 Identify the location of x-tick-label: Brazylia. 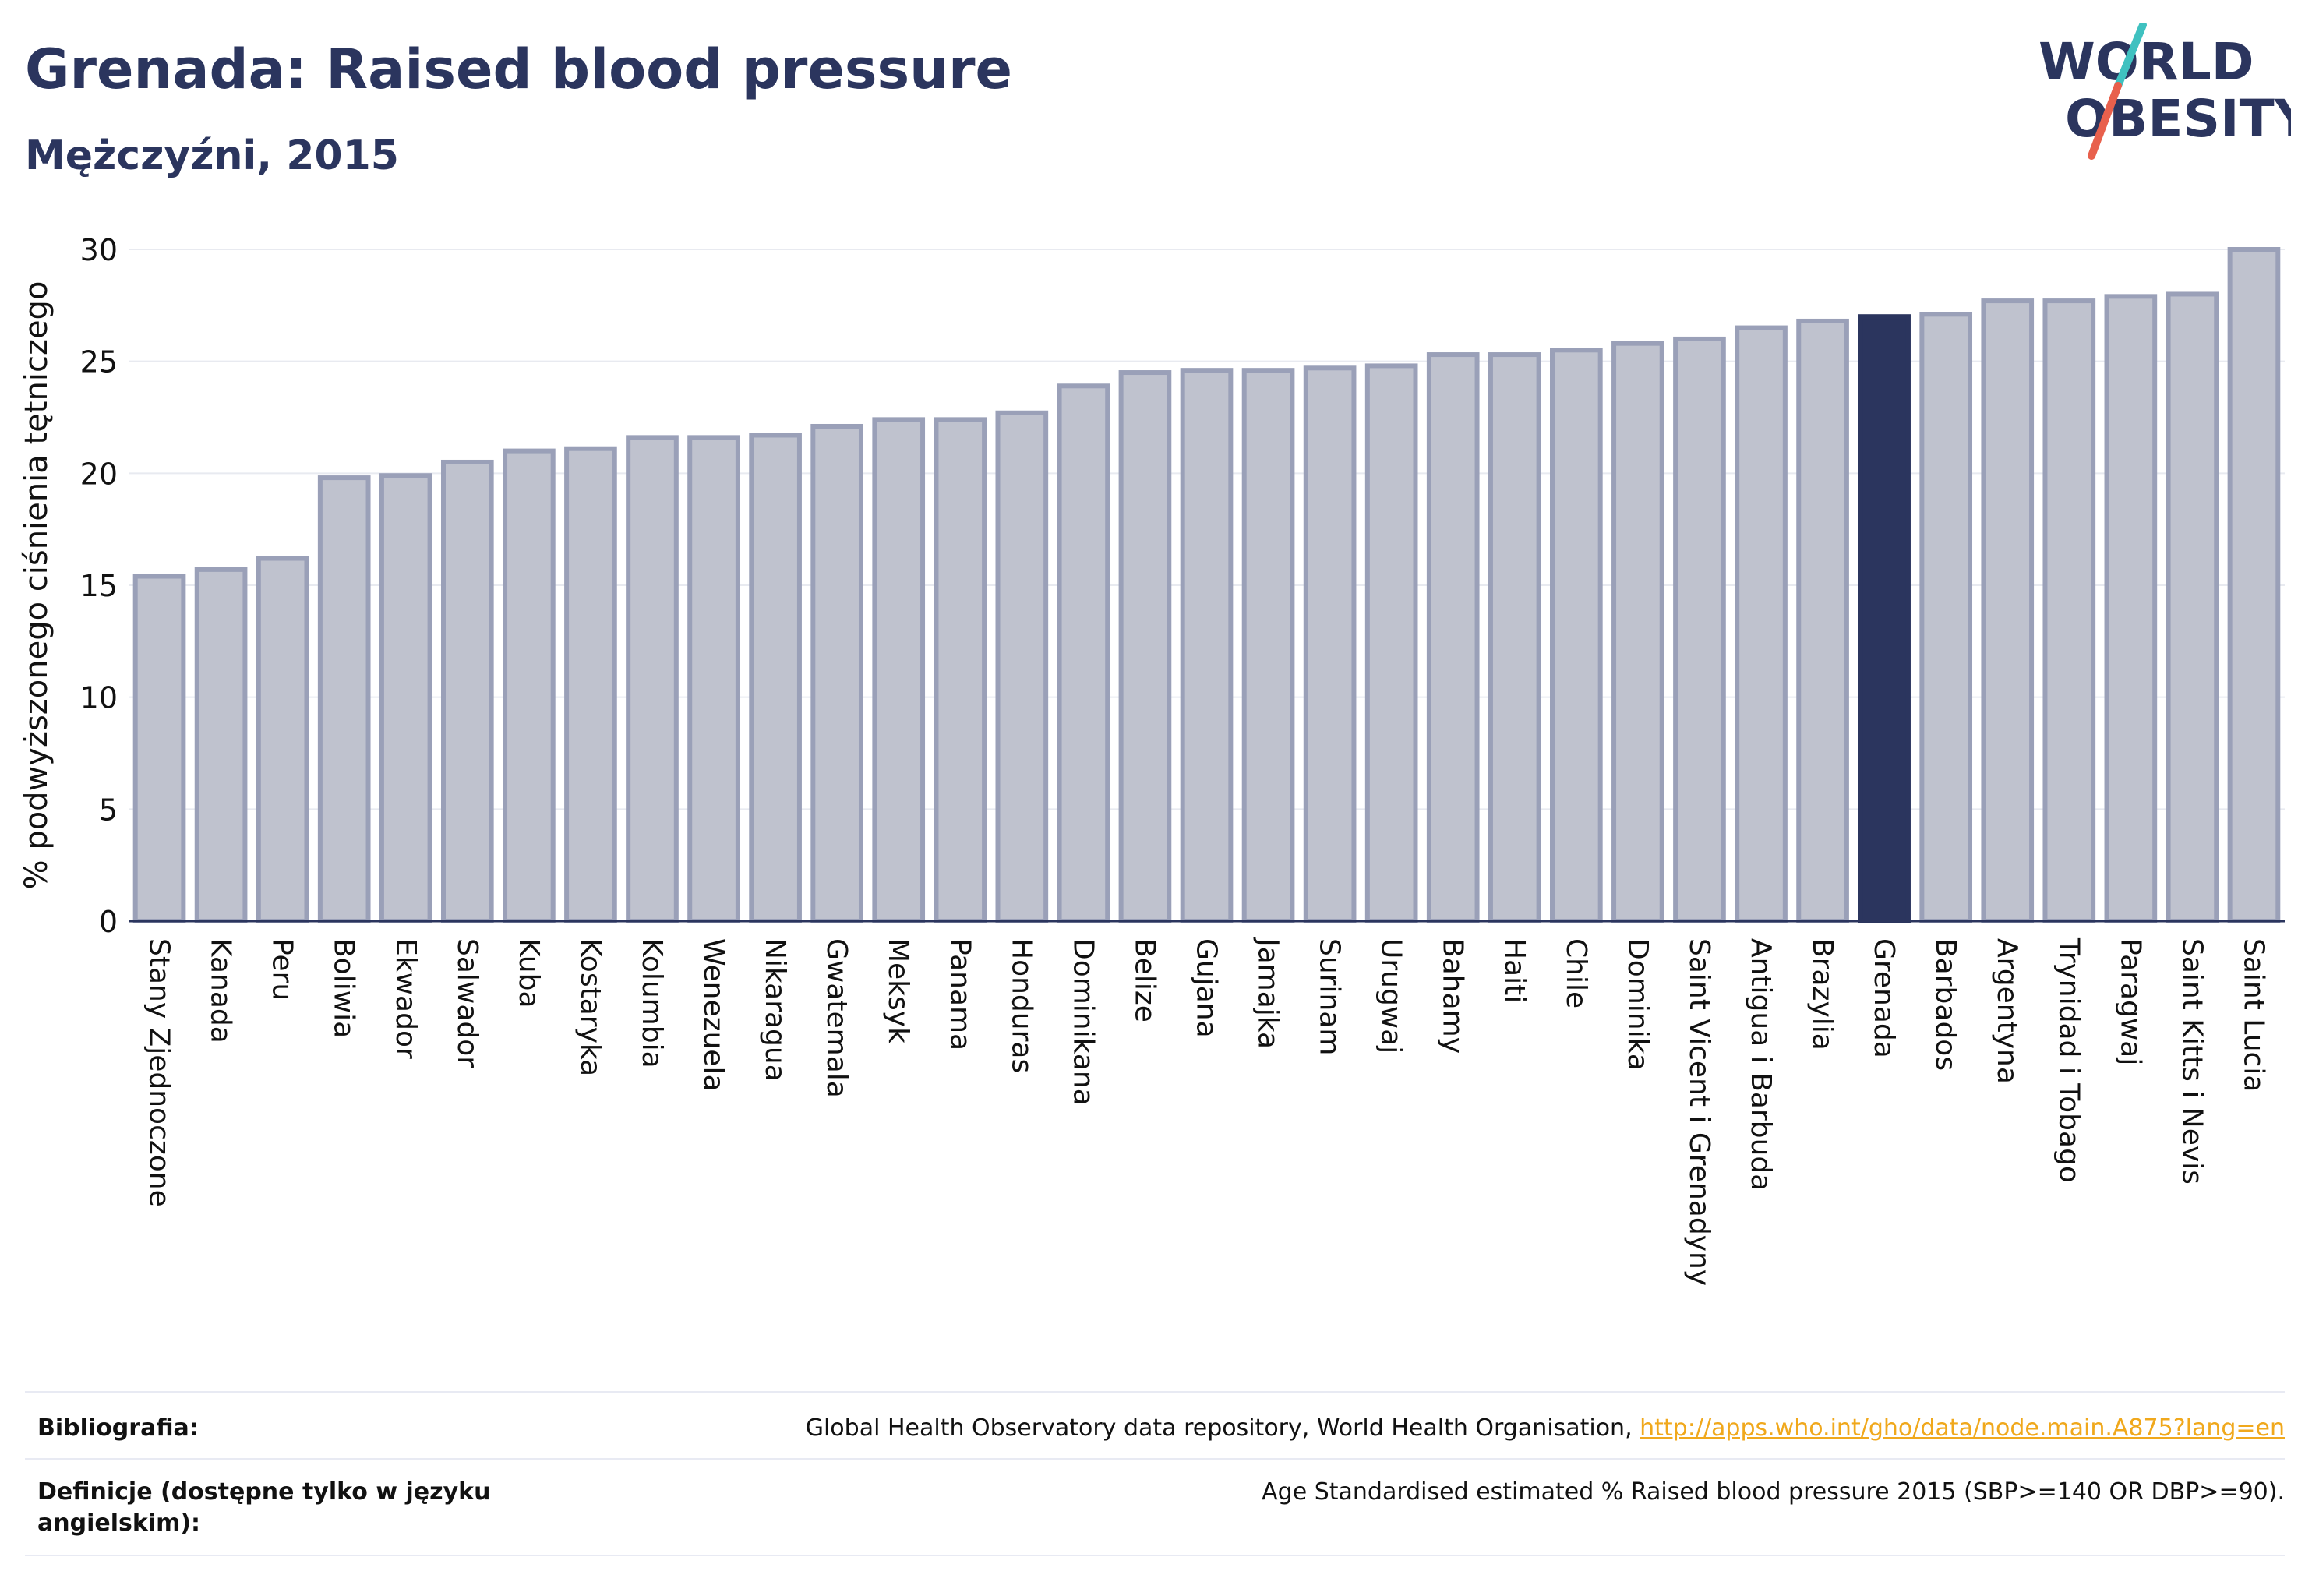
(1822, 994).